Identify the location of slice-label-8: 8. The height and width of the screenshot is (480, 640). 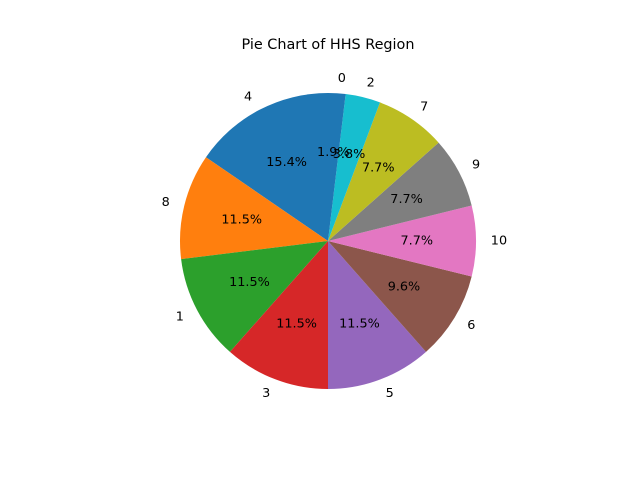
(166, 202).